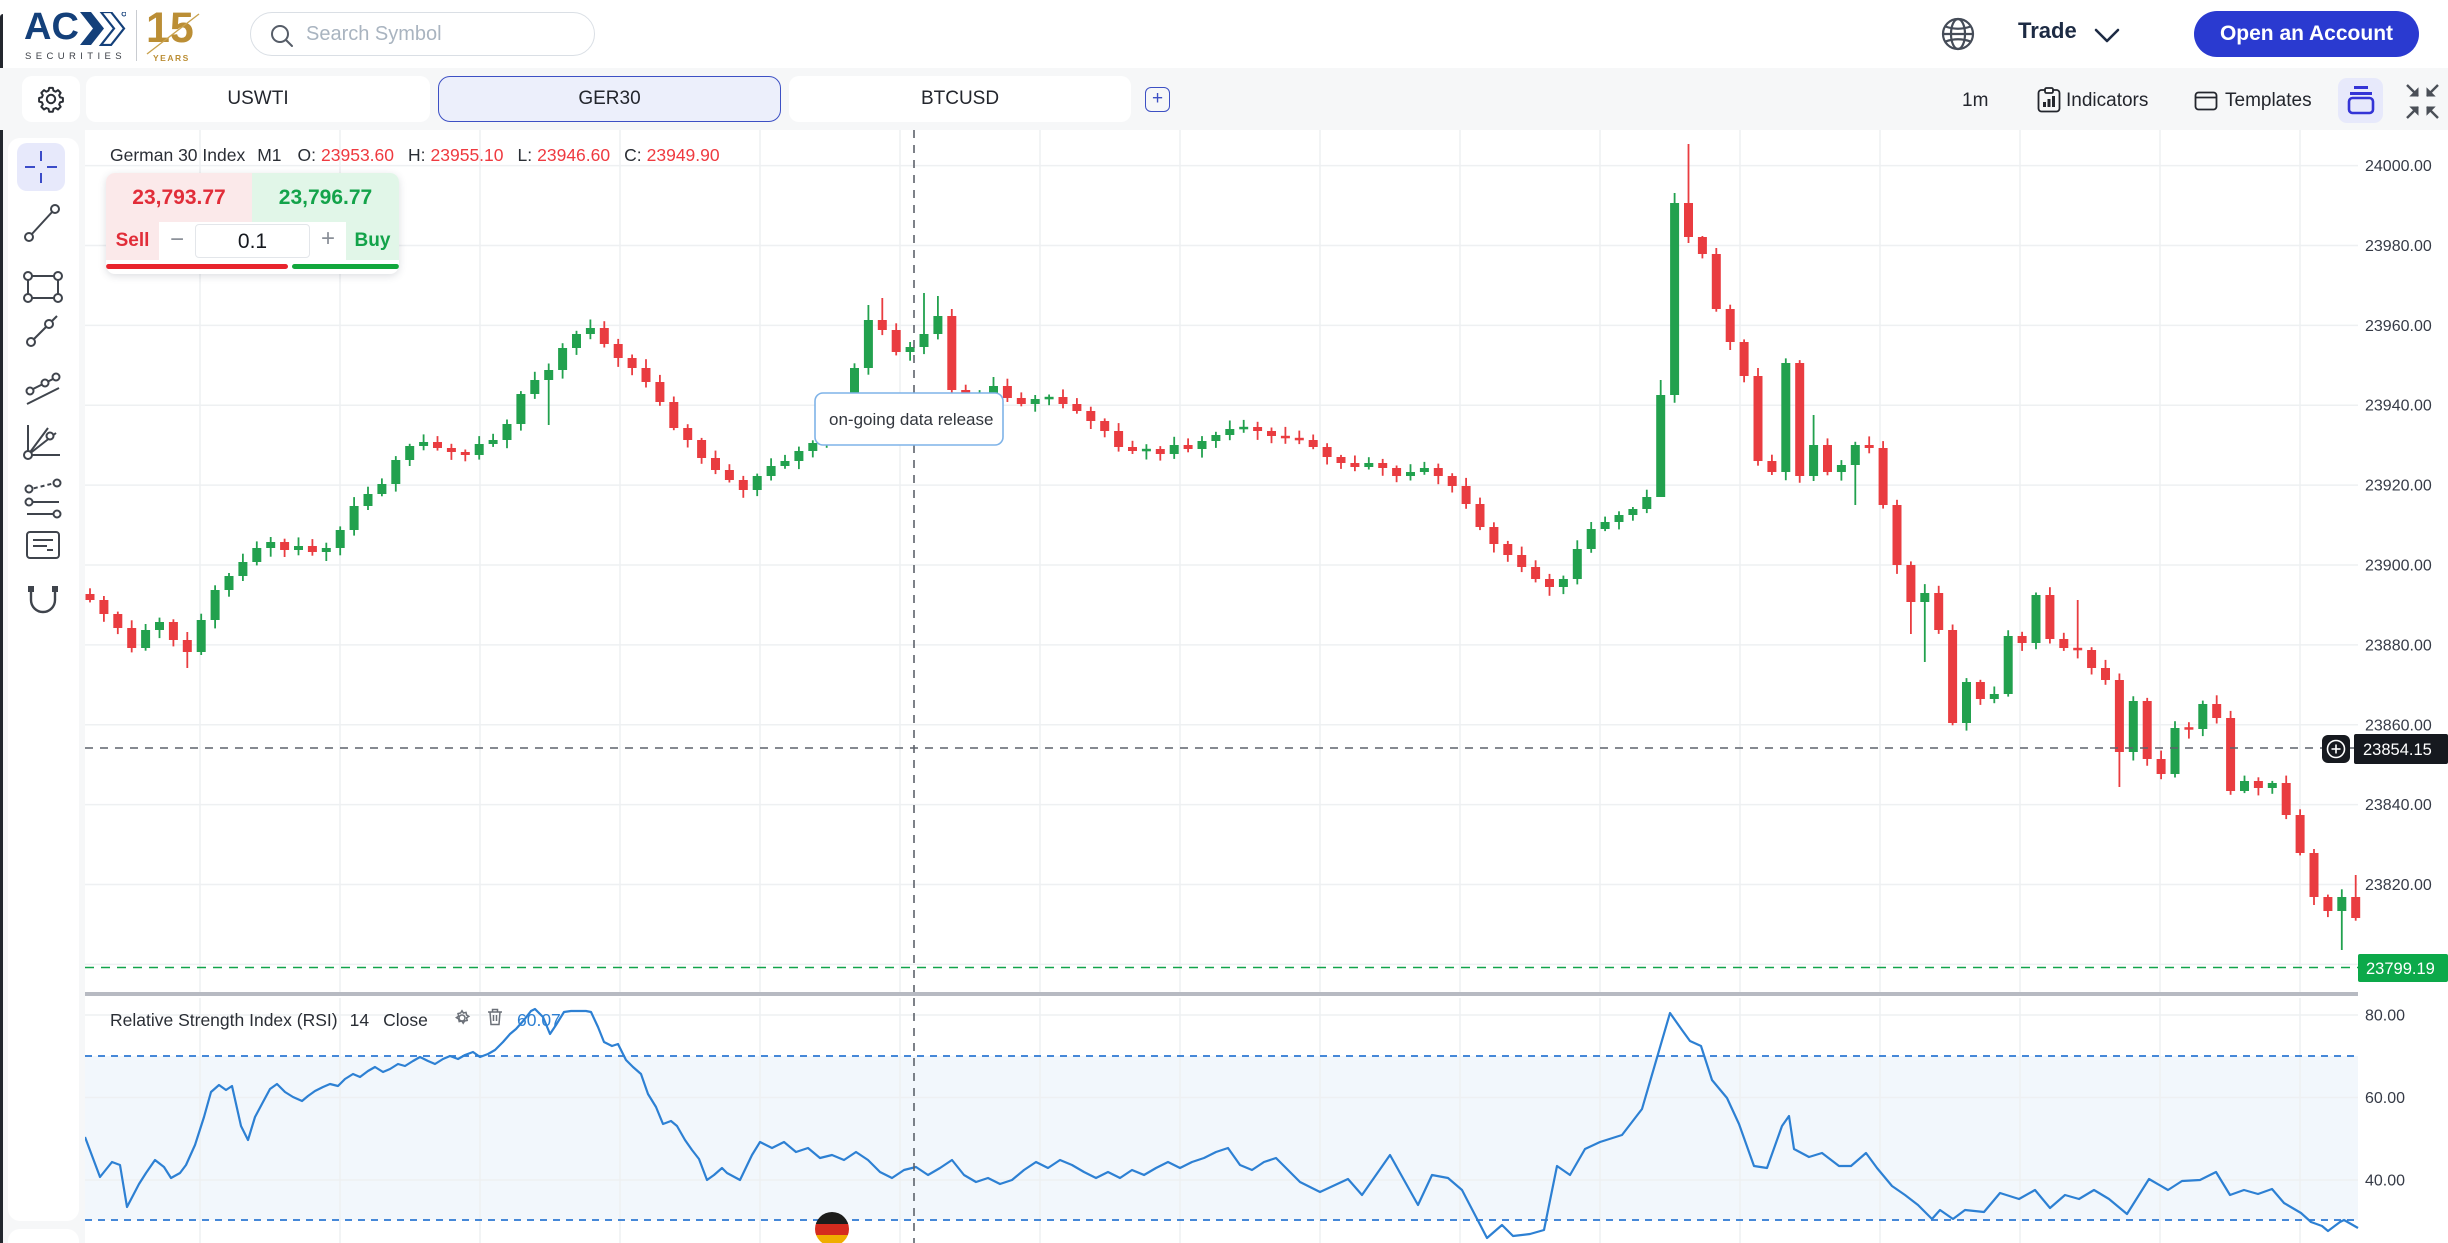 This screenshot has height=1243, width=2448. I want to click on svg-text: 23854.15, so click(2397, 750).